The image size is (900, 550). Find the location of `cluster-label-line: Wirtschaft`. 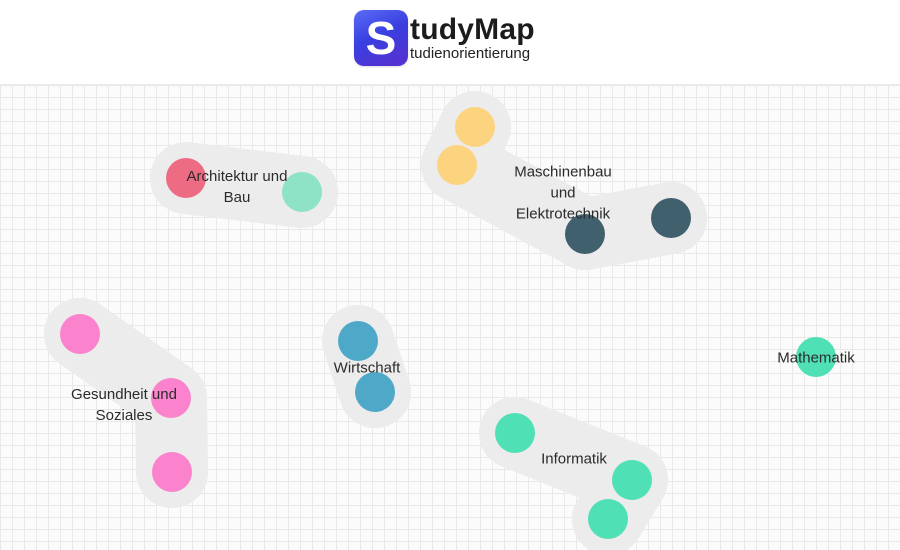

cluster-label-line: Wirtschaft is located at coordinates (367, 368).